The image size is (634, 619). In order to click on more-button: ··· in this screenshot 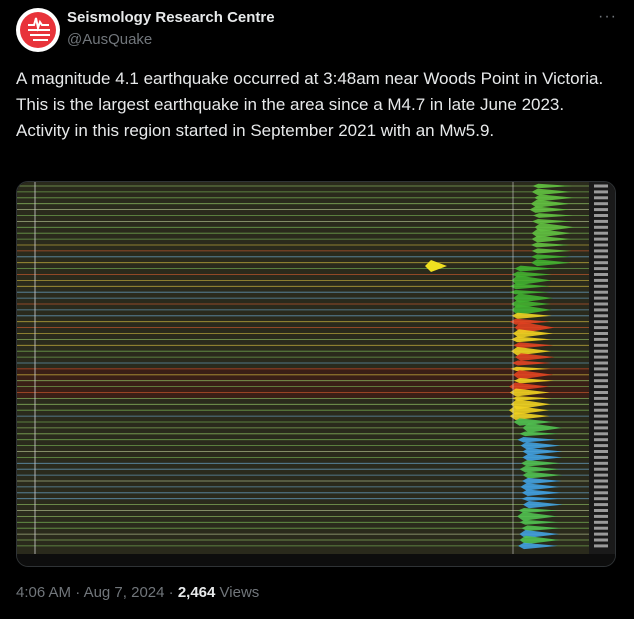, I will do `click(607, 16)`.